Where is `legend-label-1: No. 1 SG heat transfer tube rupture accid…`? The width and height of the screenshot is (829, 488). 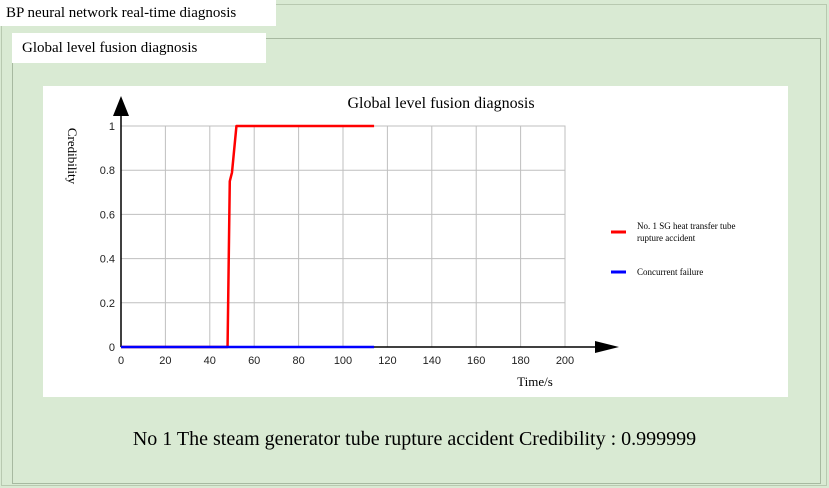 legend-label-1: No. 1 SG heat transfer tube rupture accid… is located at coordinates (686, 232).